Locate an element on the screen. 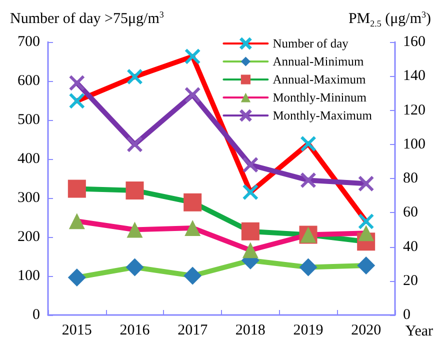  y-tick-label: 600 is located at coordinates (29, 81).